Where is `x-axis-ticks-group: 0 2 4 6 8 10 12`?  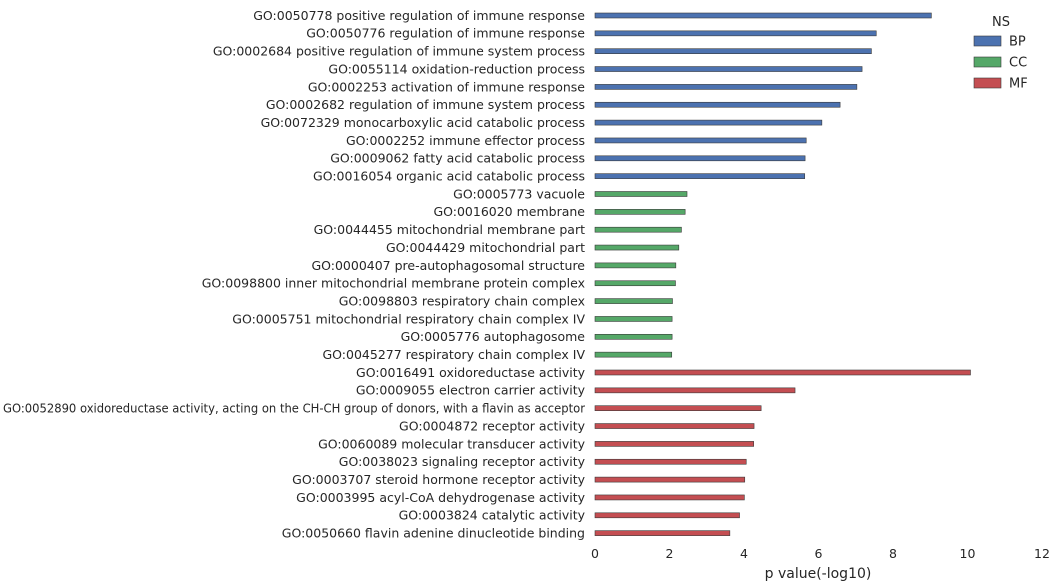
x-axis-ticks-group: 0 2 4 6 8 10 12 is located at coordinates (820, 553).